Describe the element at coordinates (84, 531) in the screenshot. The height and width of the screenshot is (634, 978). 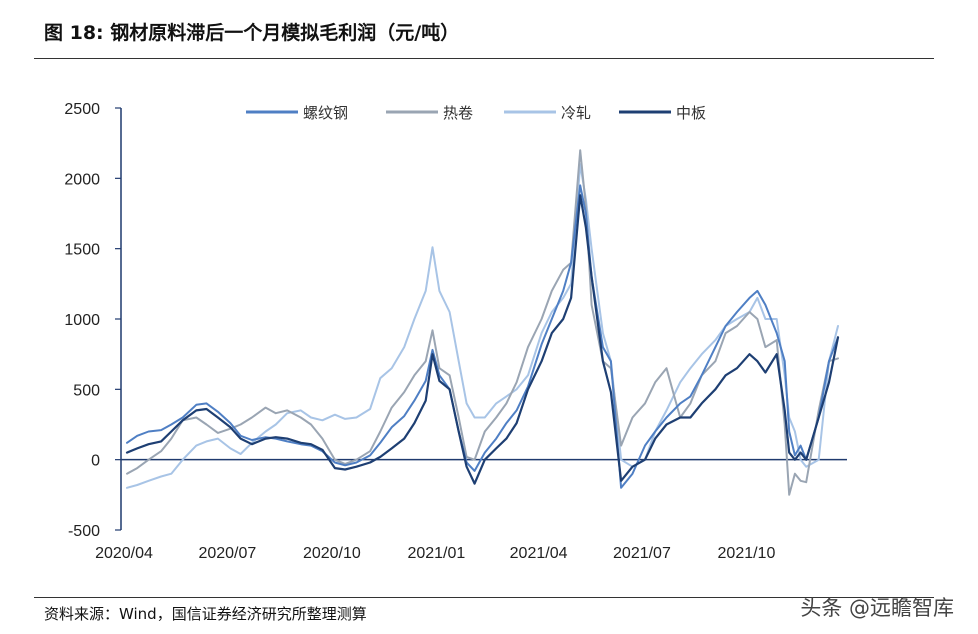
I see `y-tick-label: -500` at that location.